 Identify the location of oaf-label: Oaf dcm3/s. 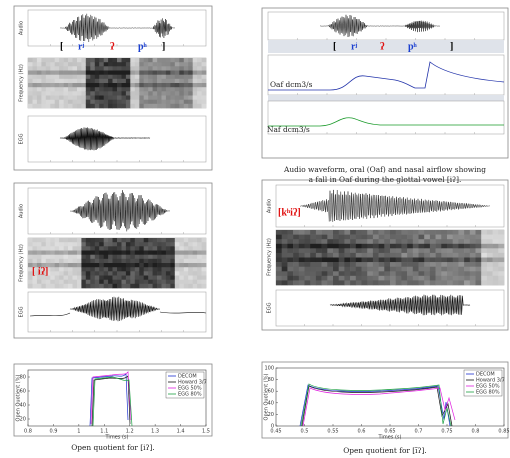
(291, 84).